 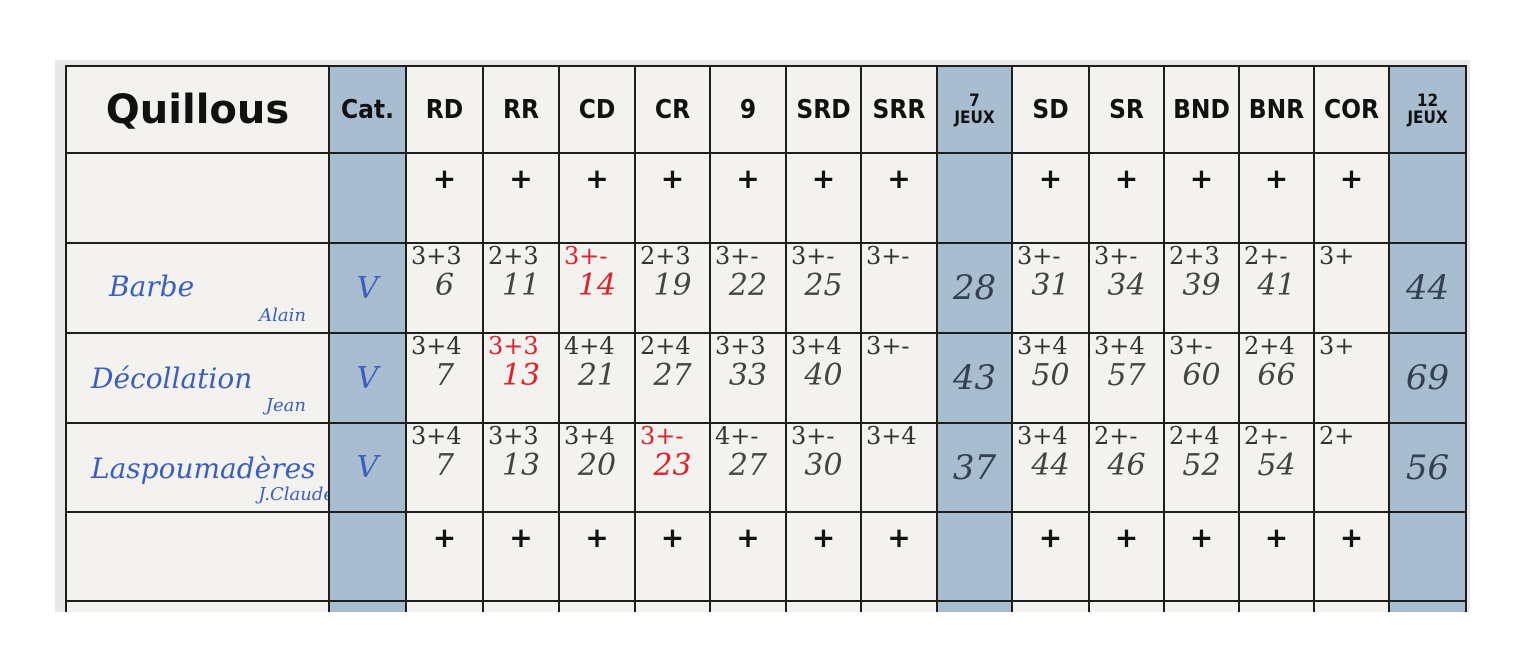 What do you see at coordinates (823, 109) in the screenshot?
I see `column-header: SRD` at bounding box center [823, 109].